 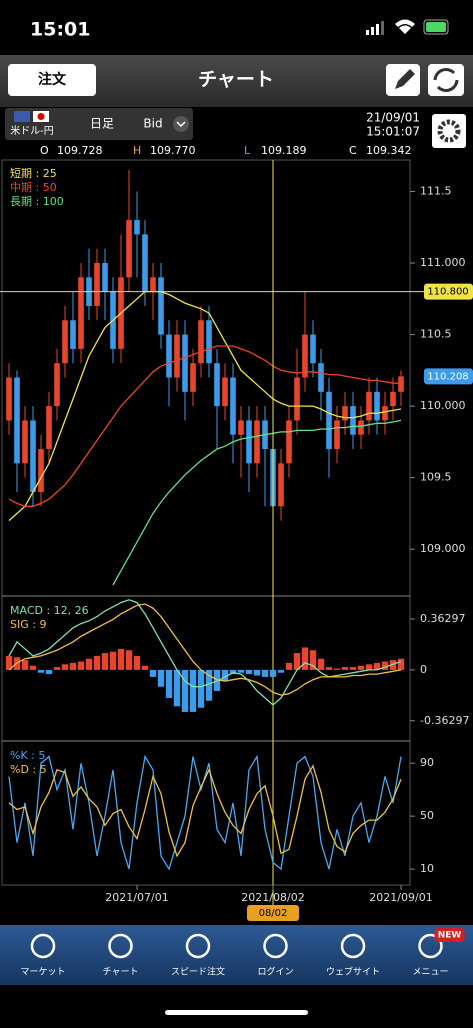 I want to click on nav-badge-label: NEW, so click(x=450, y=936).